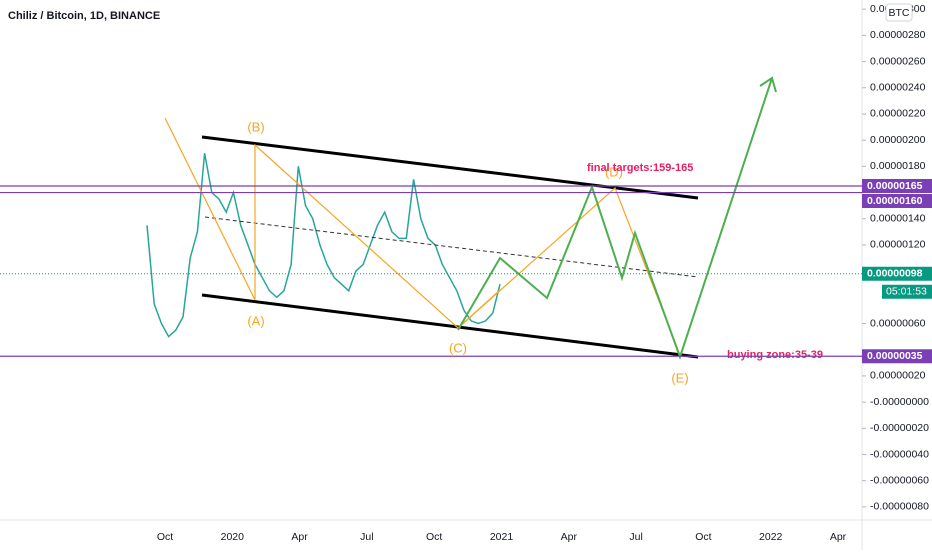 This screenshot has height=555, width=932. Describe the element at coordinates (898, 61) in the screenshot. I see `y-tick-label: 0.00000260` at that location.